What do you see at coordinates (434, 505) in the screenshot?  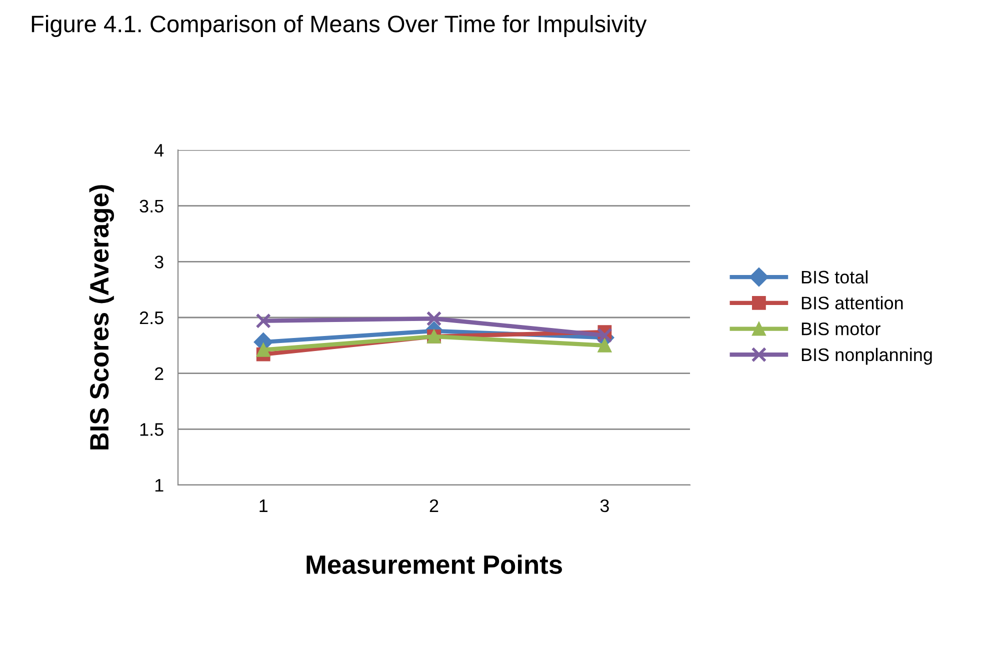 I see `x-tick-label: 2` at bounding box center [434, 505].